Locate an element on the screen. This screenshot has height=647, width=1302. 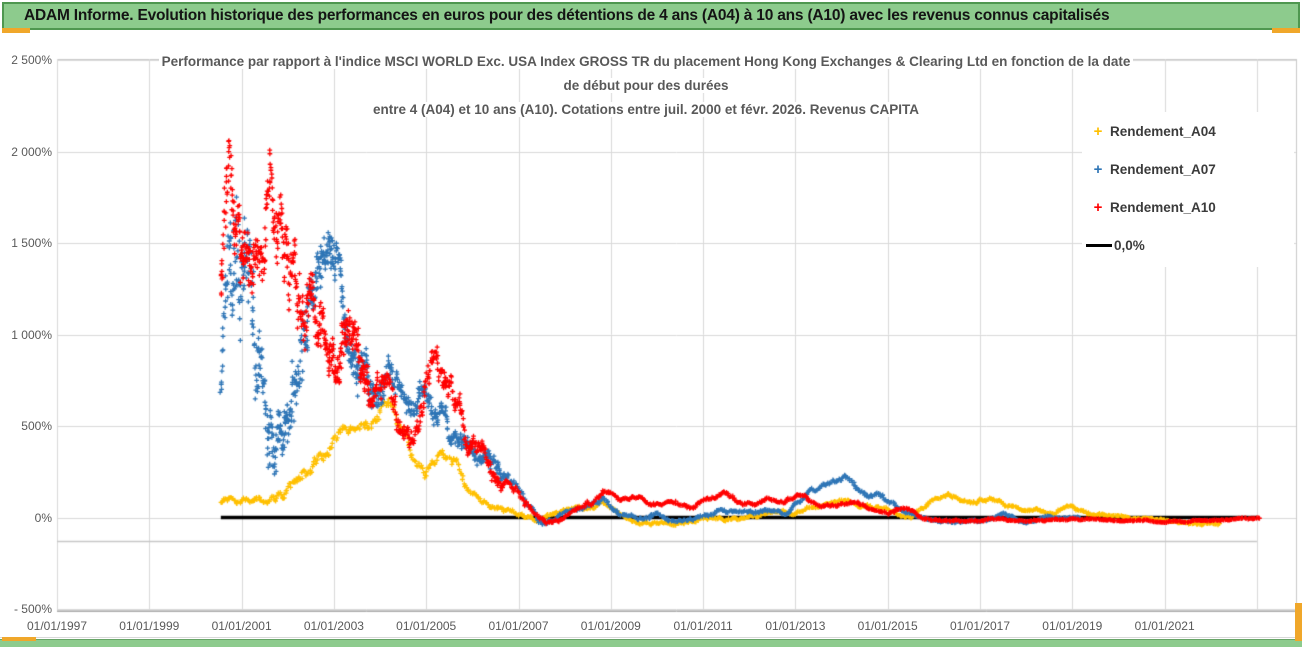
x-axis-tick: 01/01/2001 is located at coordinates (241, 626).